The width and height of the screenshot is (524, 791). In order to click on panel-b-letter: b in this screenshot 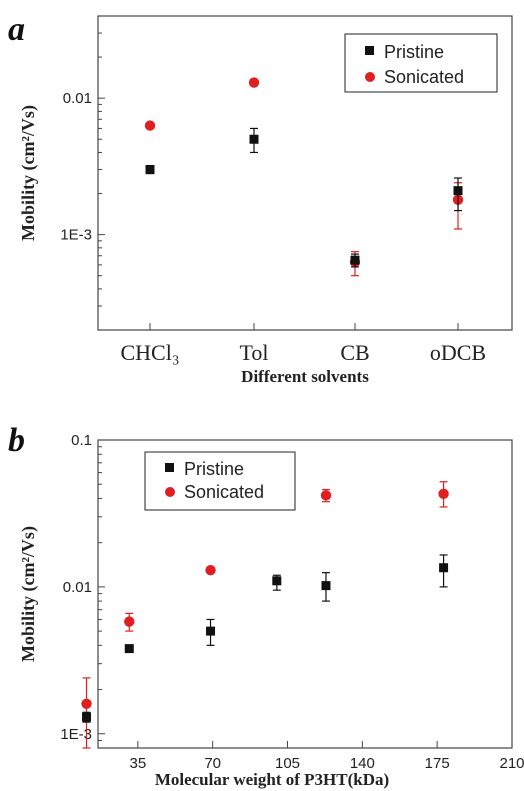, I will do `click(16, 440)`.